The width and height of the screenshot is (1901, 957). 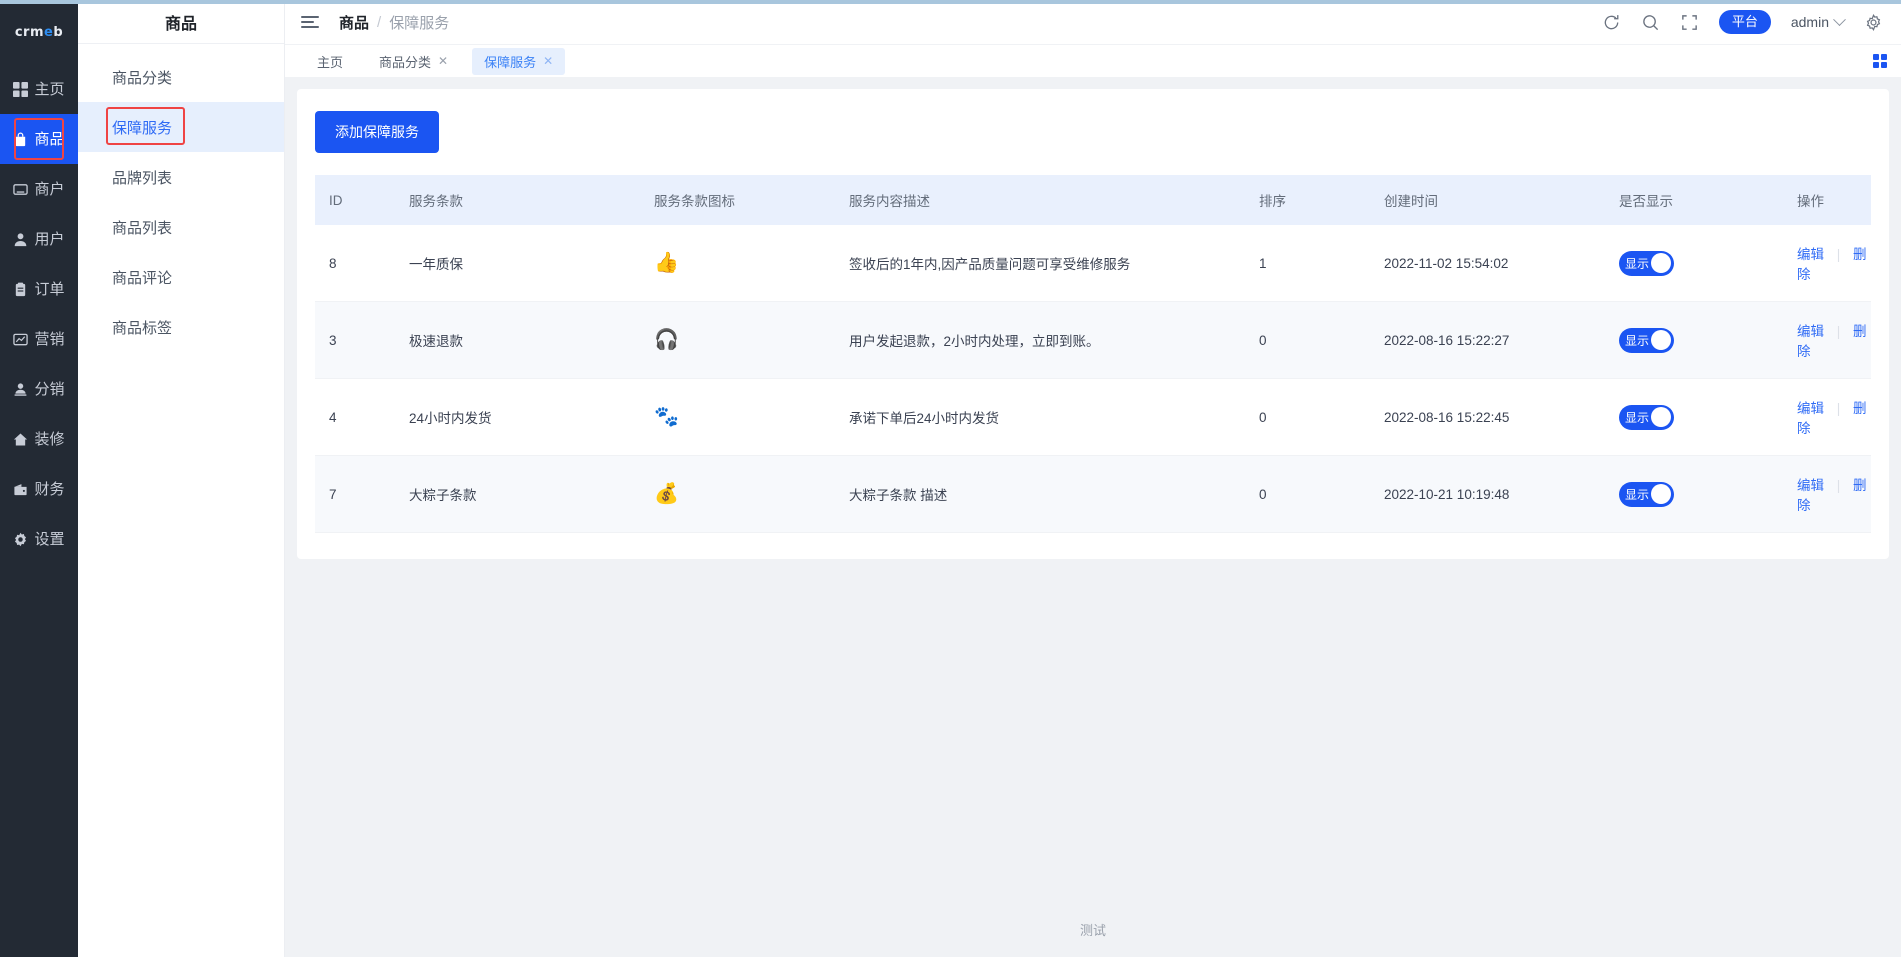 I want to click on fullscreen-icon, so click(x=1689, y=22).